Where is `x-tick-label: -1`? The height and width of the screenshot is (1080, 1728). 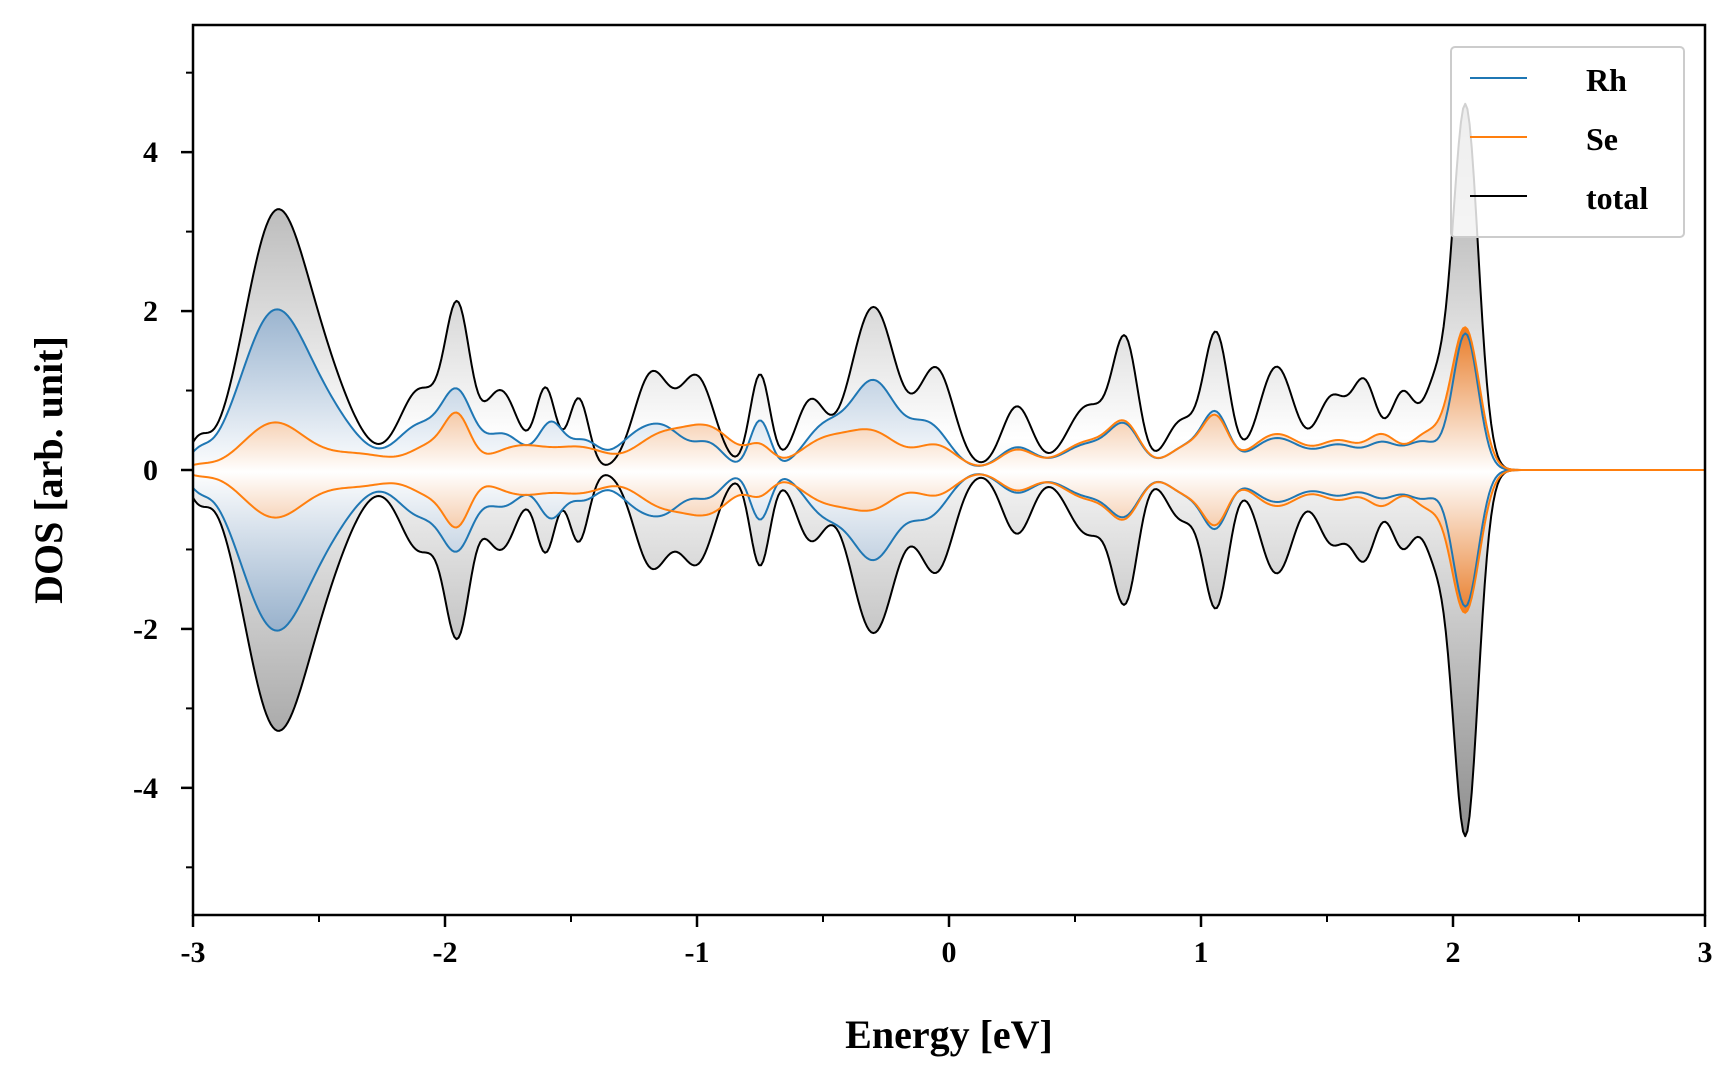
x-tick-label: -1 is located at coordinates (697, 952).